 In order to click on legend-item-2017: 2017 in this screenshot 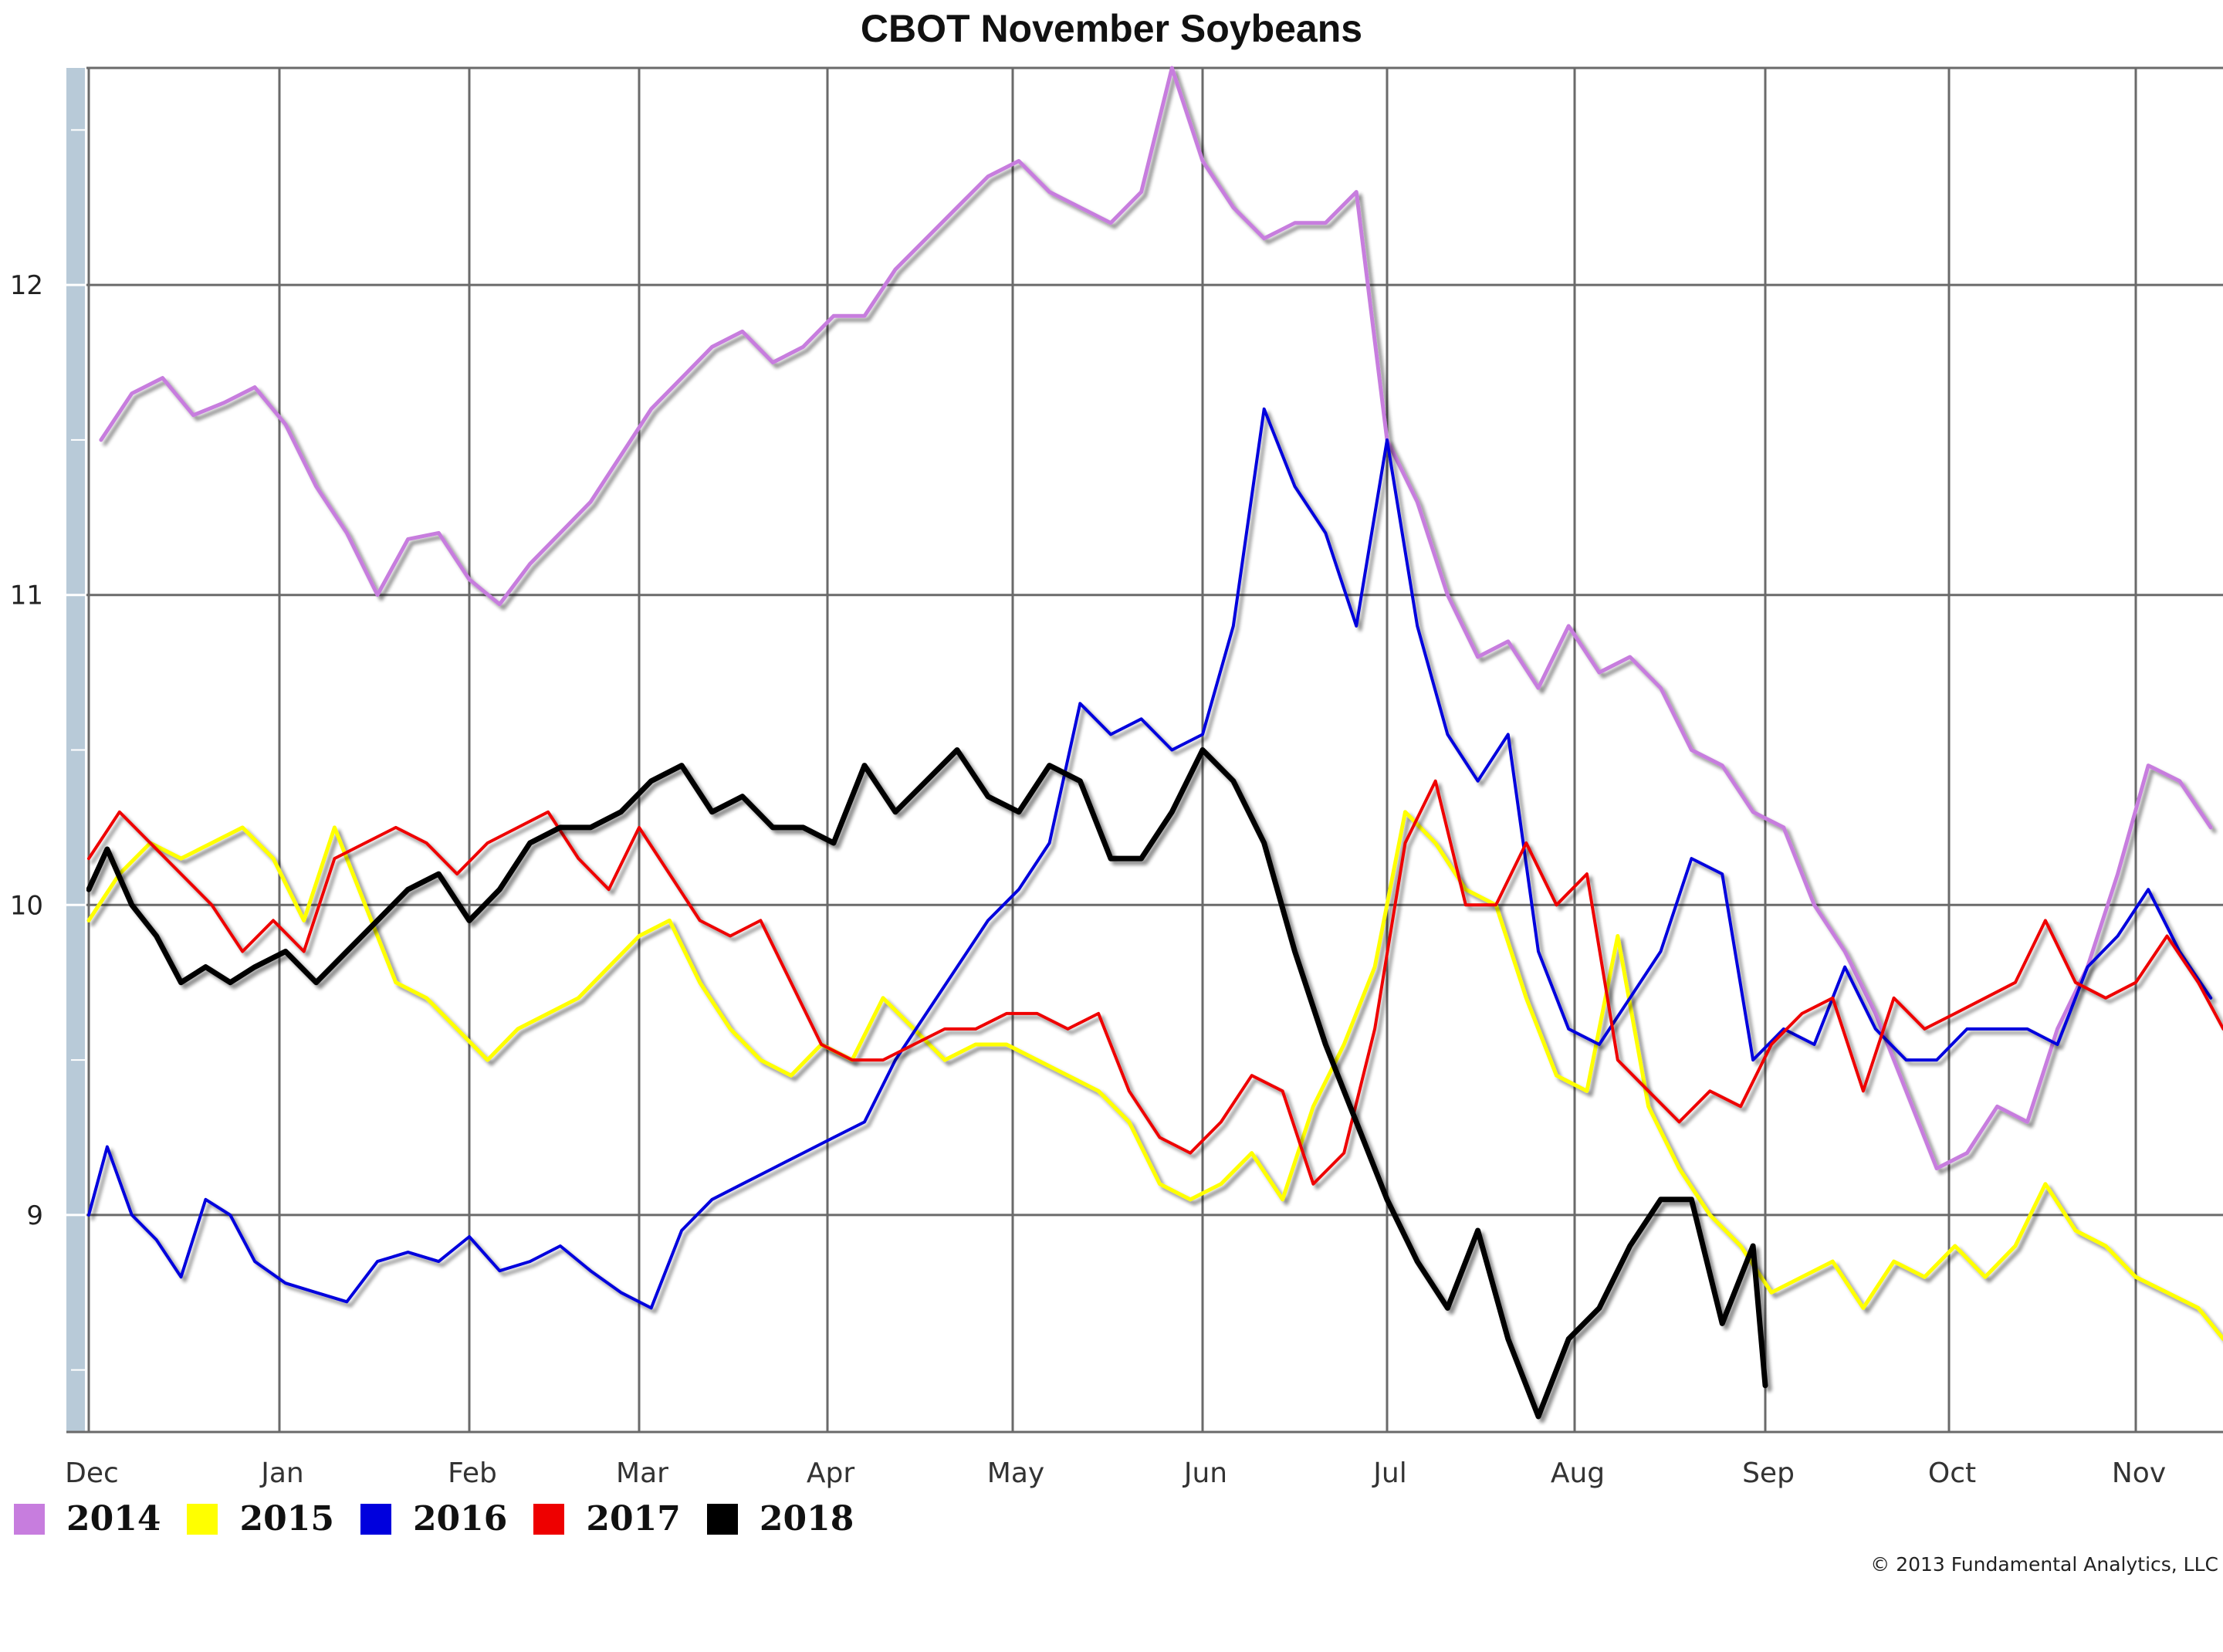, I will do `click(607, 1519)`.